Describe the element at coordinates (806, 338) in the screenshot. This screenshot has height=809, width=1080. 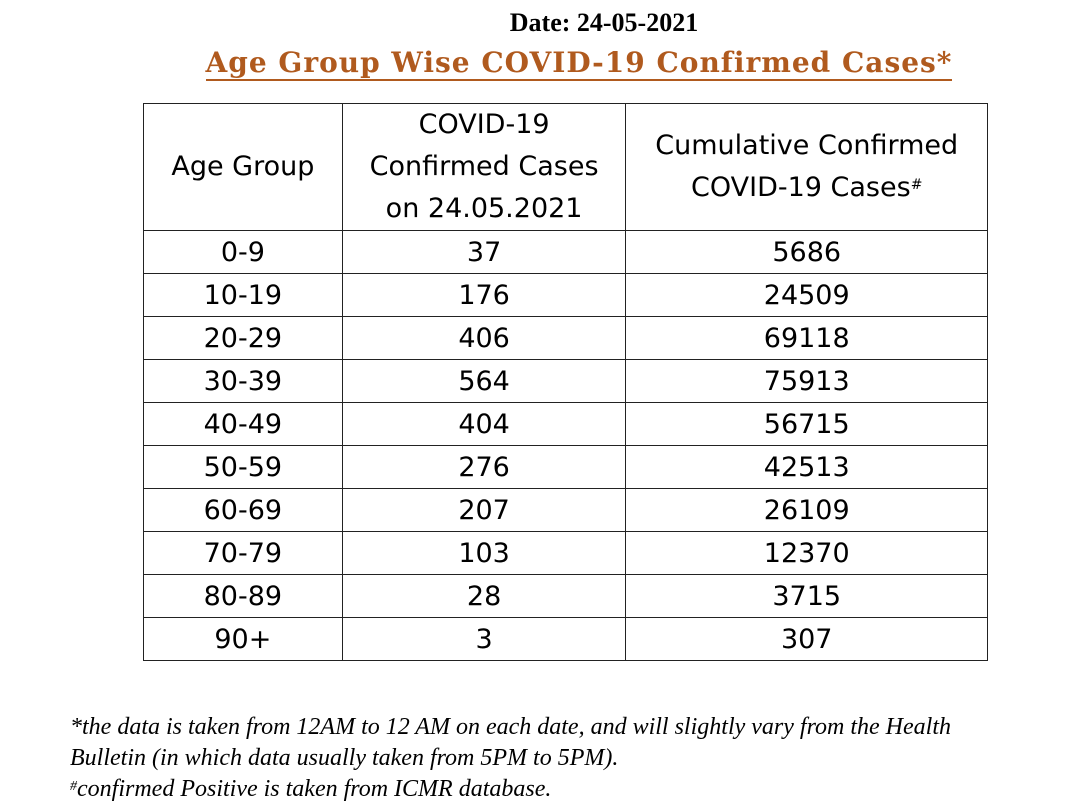
I see `cell-cumulative-cases: 69118` at that location.